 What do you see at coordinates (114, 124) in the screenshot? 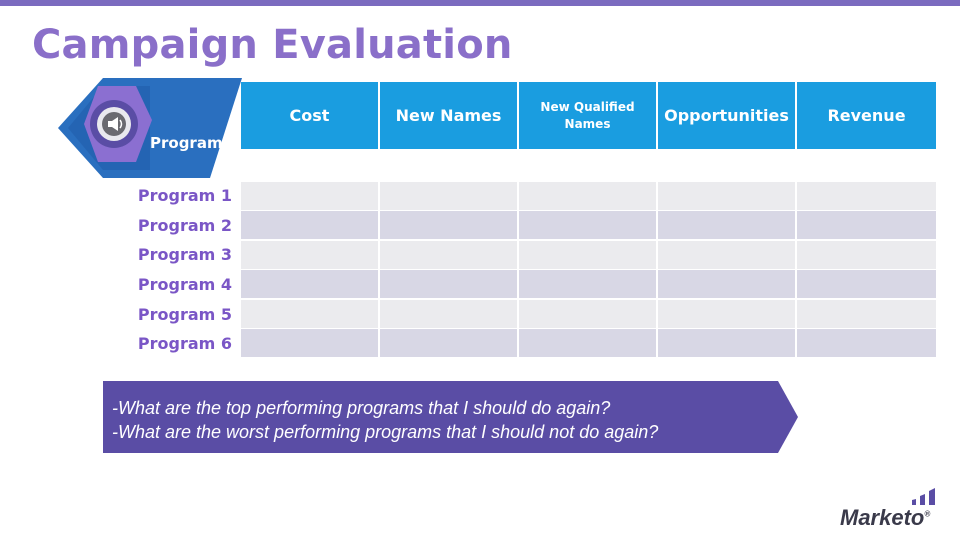
I see `megaphone-icon` at bounding box center [114, 124].